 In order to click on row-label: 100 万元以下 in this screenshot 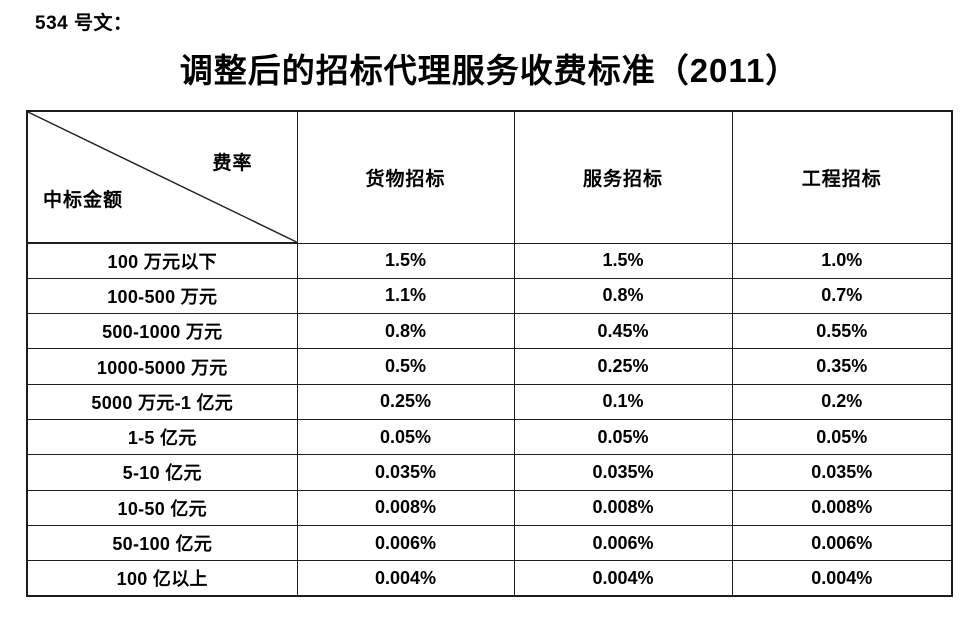, I will do `click(162, 260)`.